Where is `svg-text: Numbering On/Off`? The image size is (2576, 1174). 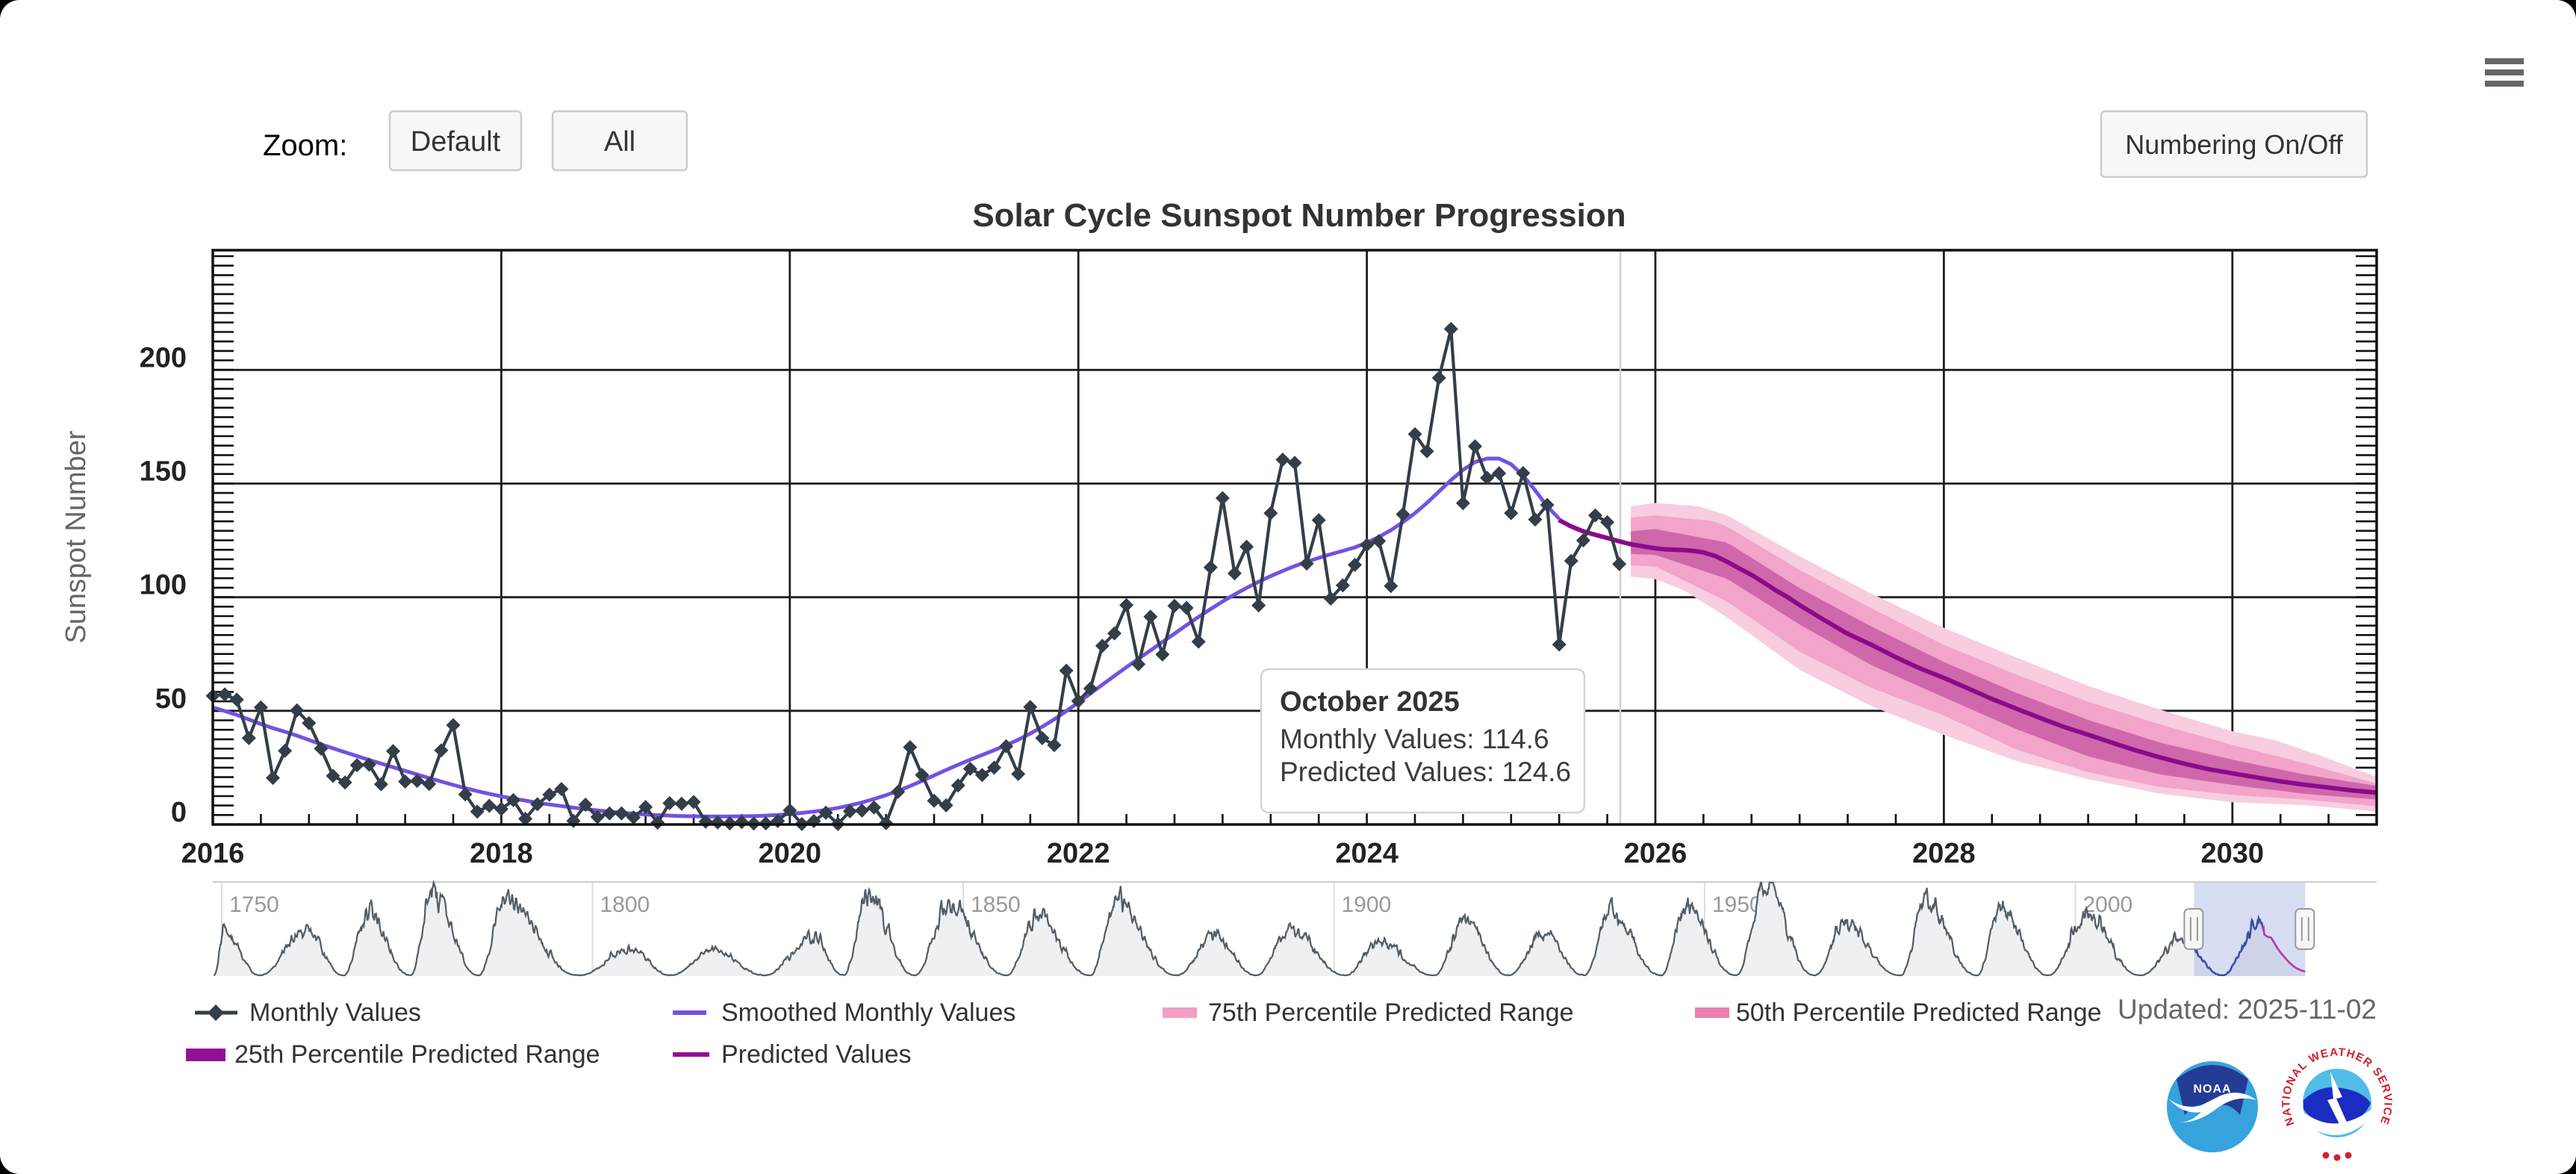 svg-text: Numbering On/Off is located at coordinates (2234, 144).